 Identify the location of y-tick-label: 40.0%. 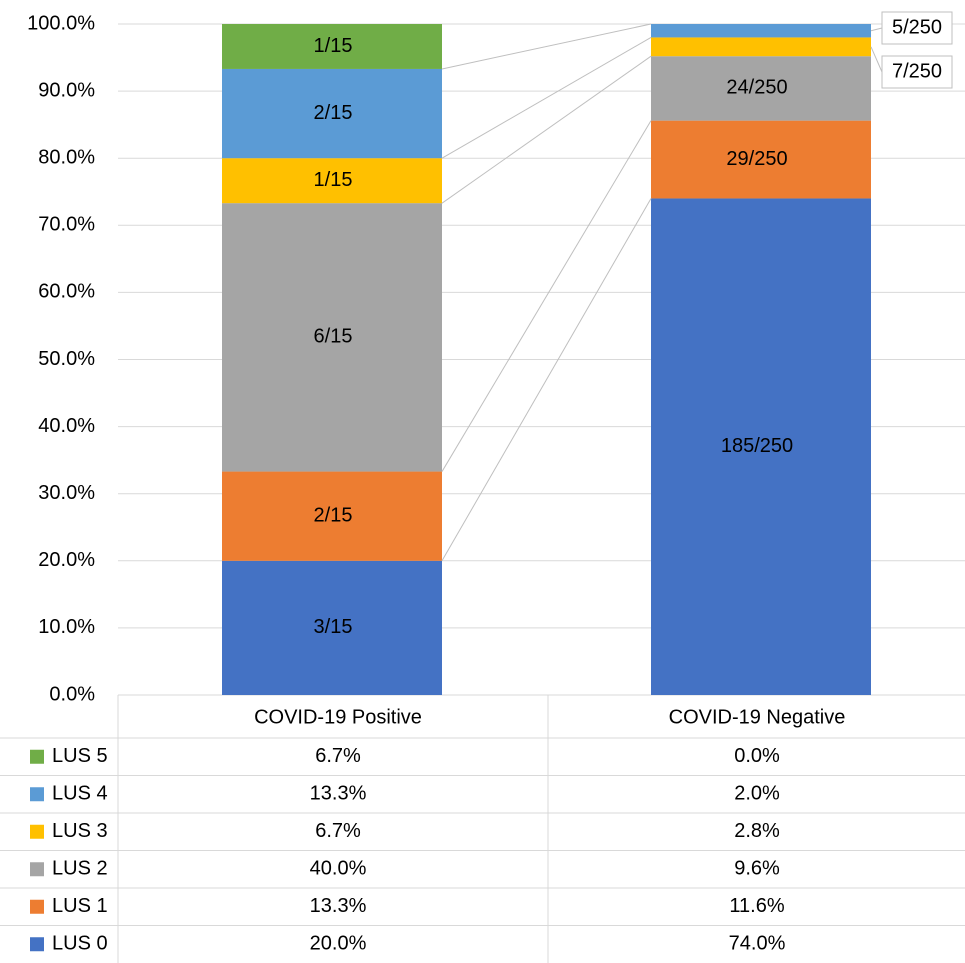
(66, 426).